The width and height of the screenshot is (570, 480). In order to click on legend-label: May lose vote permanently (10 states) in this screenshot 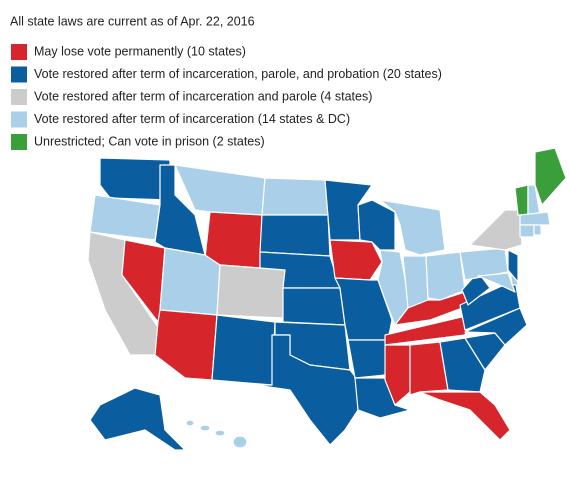, I will do `click(140, 51)`.